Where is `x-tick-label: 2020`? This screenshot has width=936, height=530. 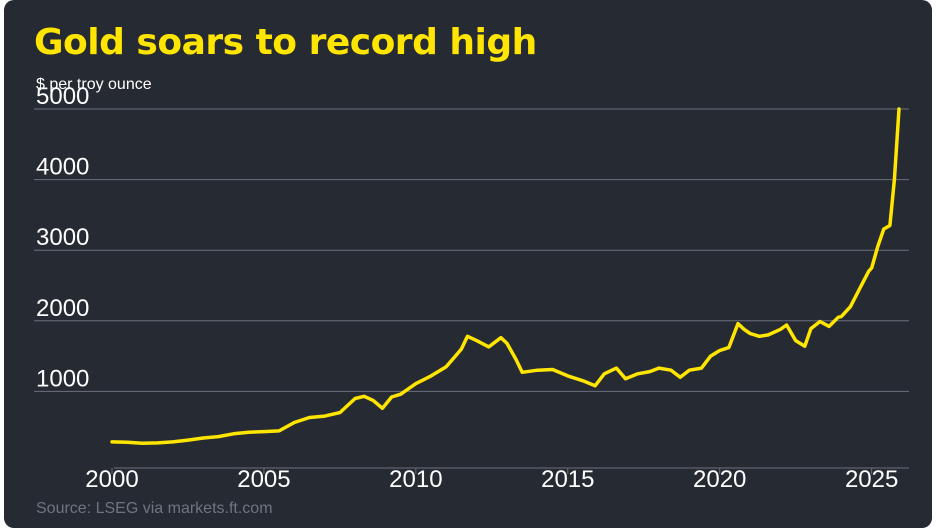 x-tick-label: 2020 is located at coordinates (719, 479).